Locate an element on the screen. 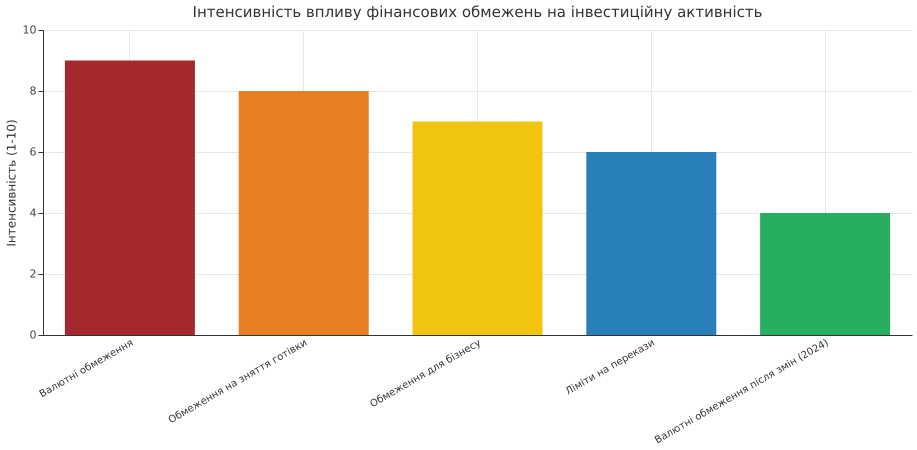  y-tick-label: 8 is located at coordinates (33, 91).